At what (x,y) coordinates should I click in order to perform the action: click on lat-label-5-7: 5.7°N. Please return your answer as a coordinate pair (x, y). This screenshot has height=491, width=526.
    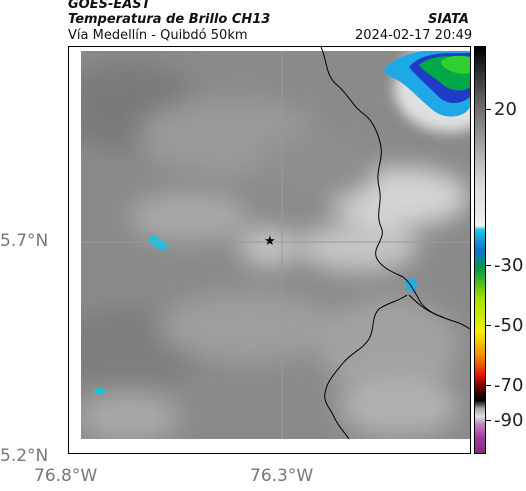
    Looking at the image, I should click on (24, 241).